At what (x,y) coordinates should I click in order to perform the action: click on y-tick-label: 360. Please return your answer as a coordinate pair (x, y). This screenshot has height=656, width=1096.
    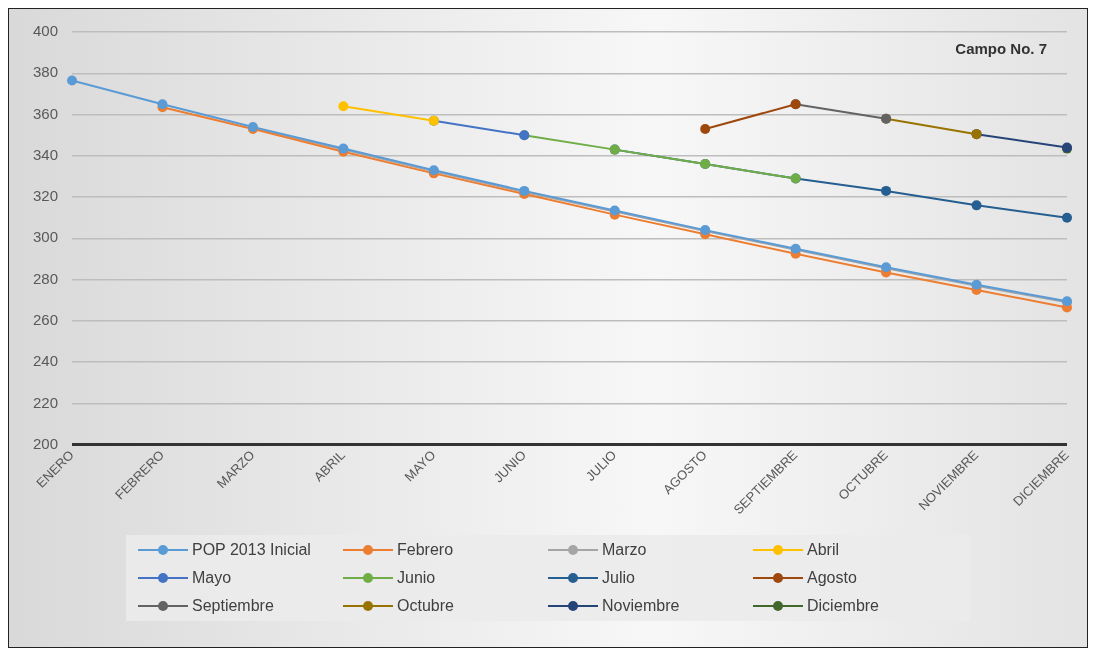
    Looking at the image, I should click on (46, 113).